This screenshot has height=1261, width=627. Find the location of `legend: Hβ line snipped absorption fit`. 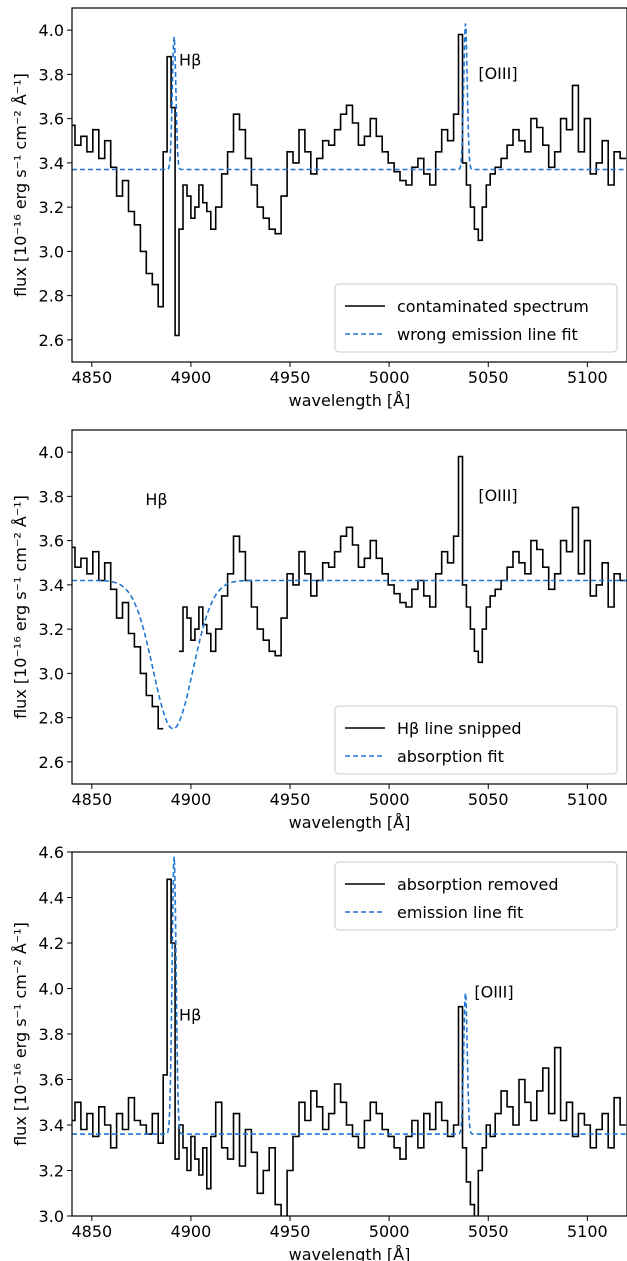

legend: Hβ line snipped absorption fit is located at coordinates (476, 740).